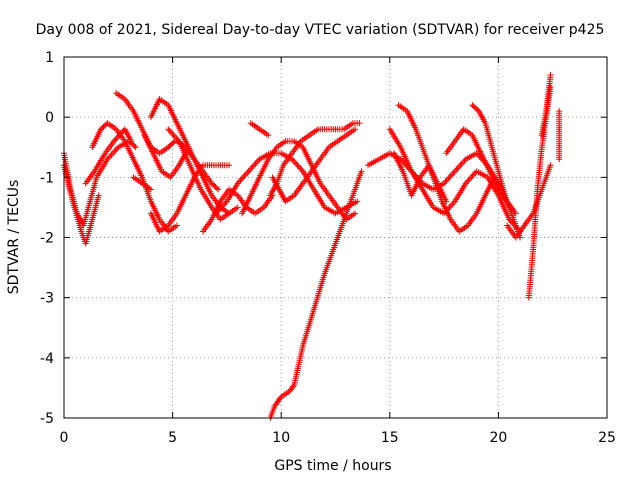 The image size is (640, 480). Describe the element at coordinates (47, 419) in the screenshot. I see `y-tick-label: -5` at that location.